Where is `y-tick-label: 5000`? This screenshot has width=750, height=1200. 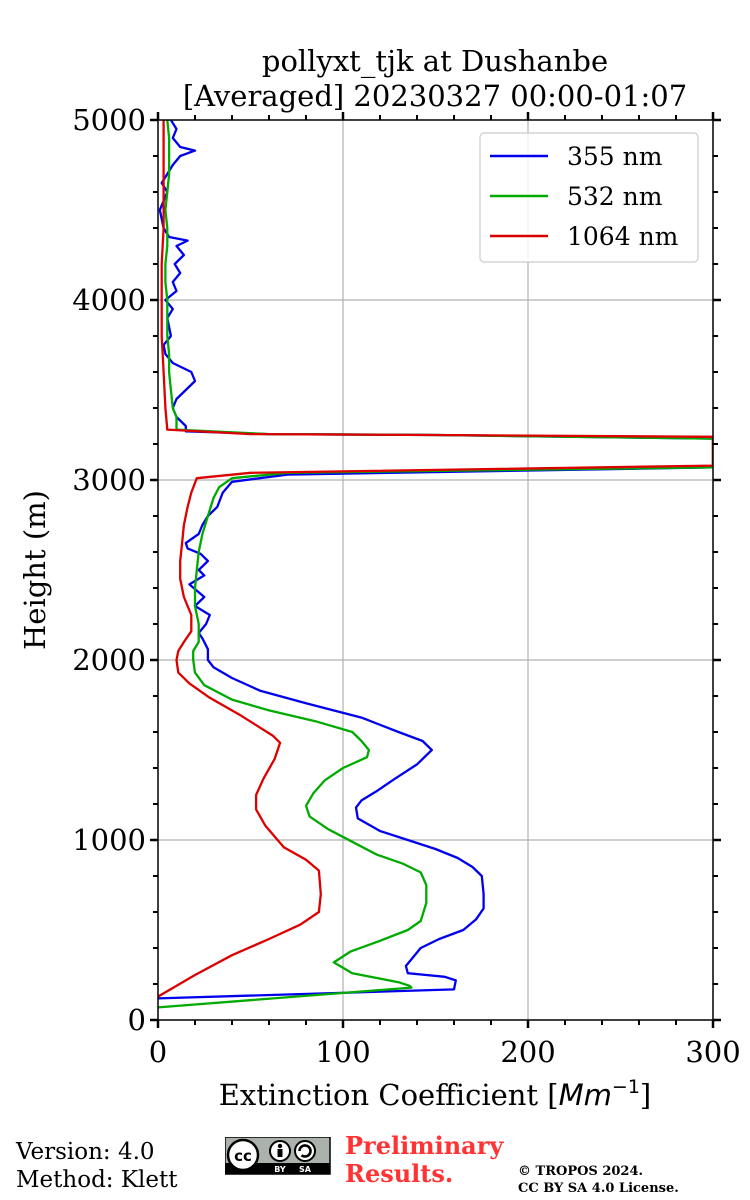 y-tick-label: 5000 is located at coordinates (109, 120).